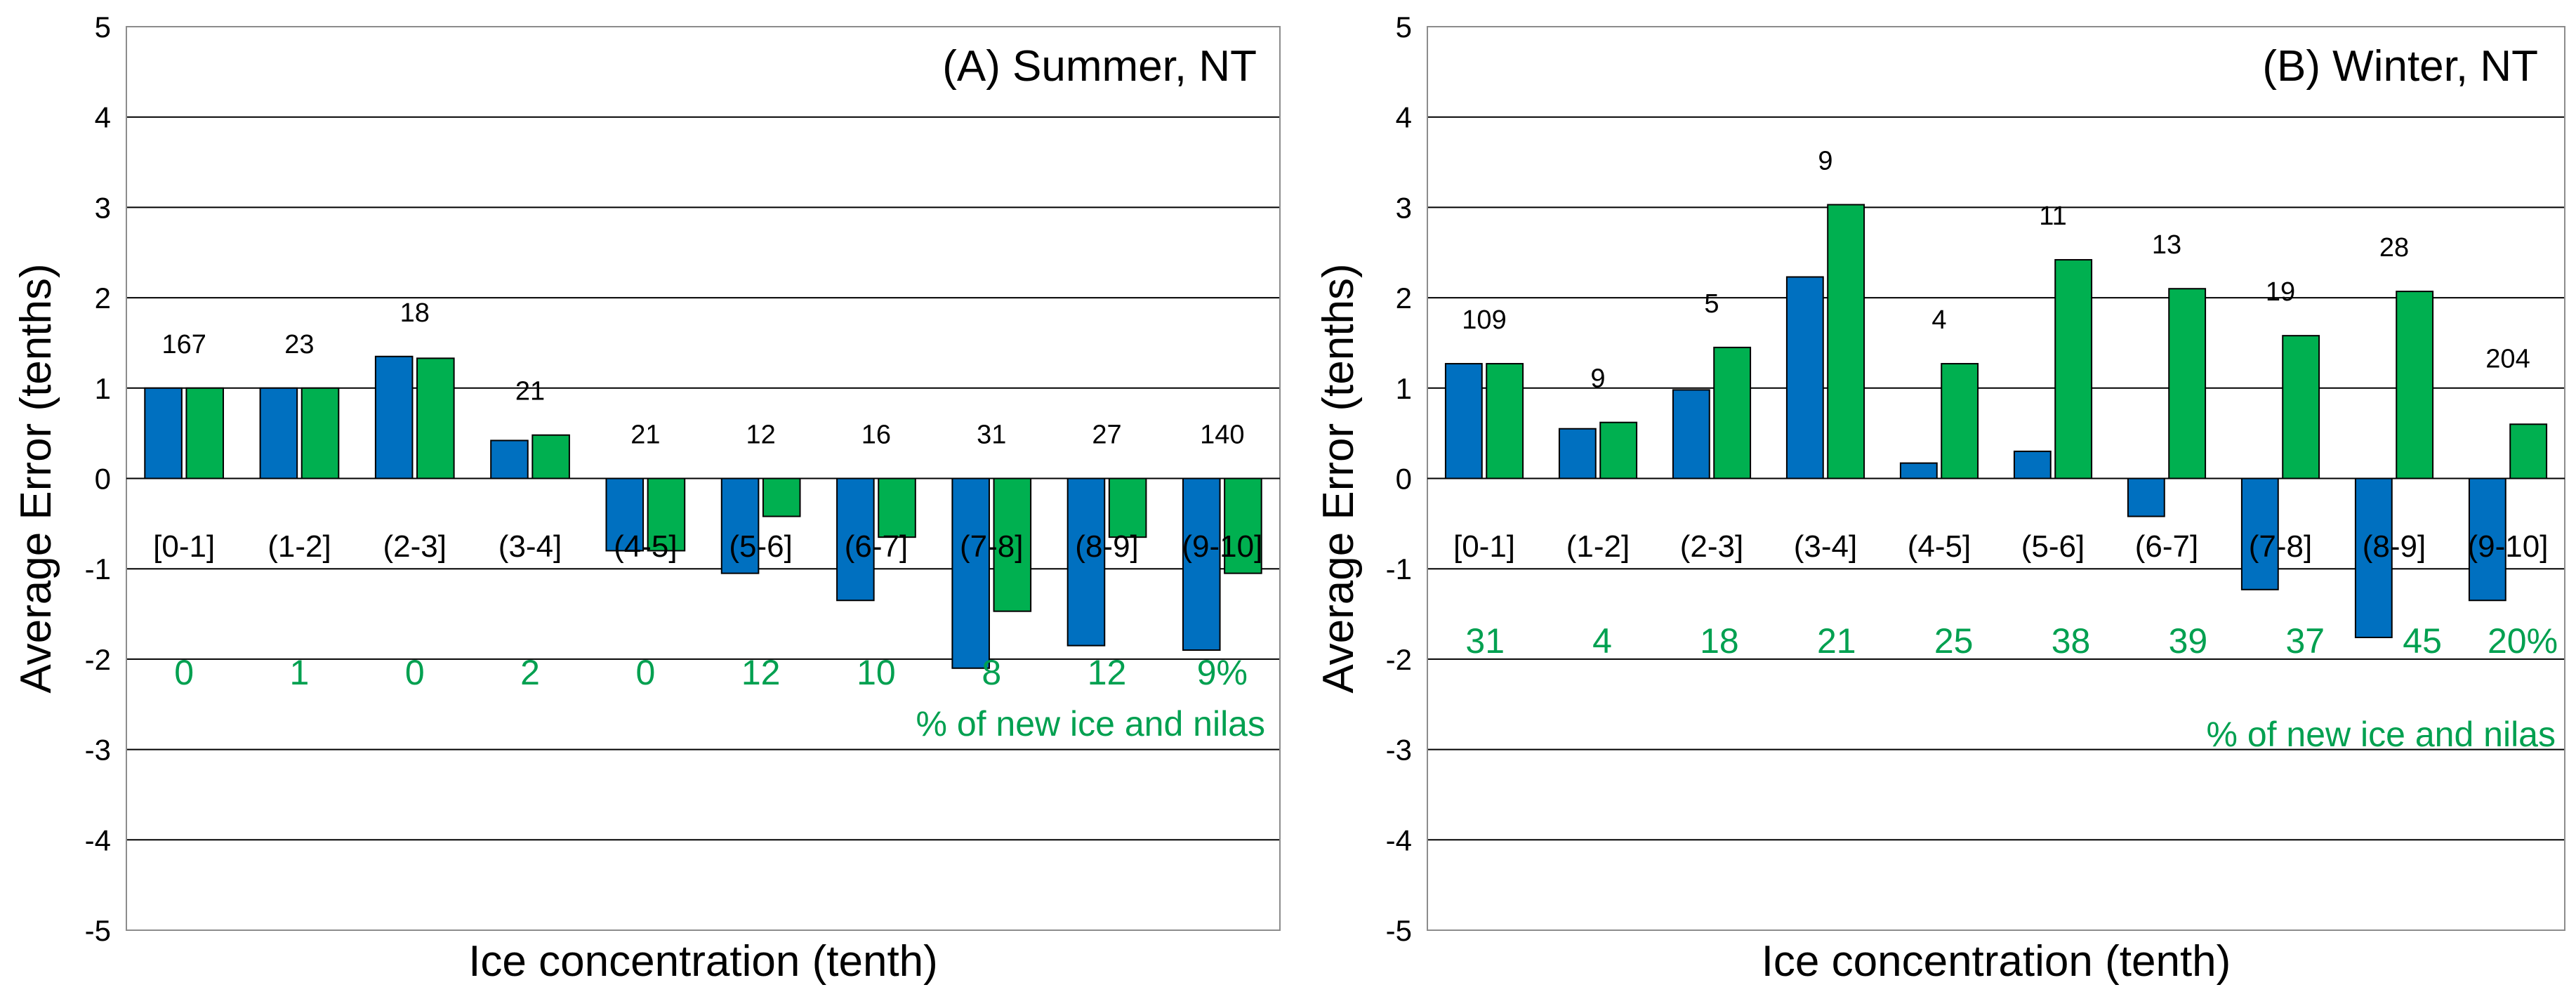 This screenshot has width=2576, height=999. I want to click on count-label: 23, so click(299, 344).